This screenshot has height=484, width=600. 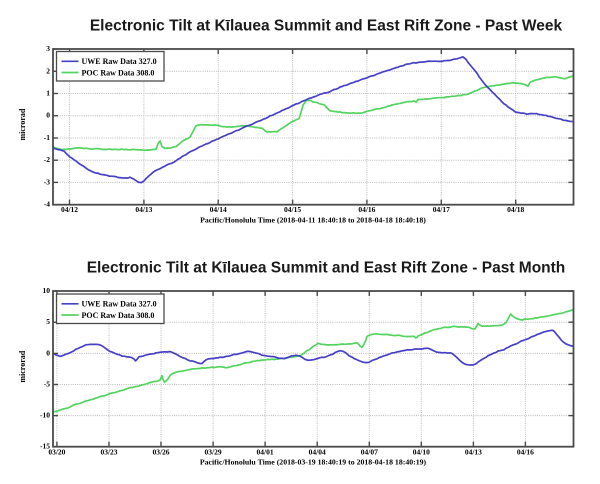 What do you see at coordinates (369, 451) in the screenshot?
I see `svg-text: 04/07` at bounding box center [369, 451].